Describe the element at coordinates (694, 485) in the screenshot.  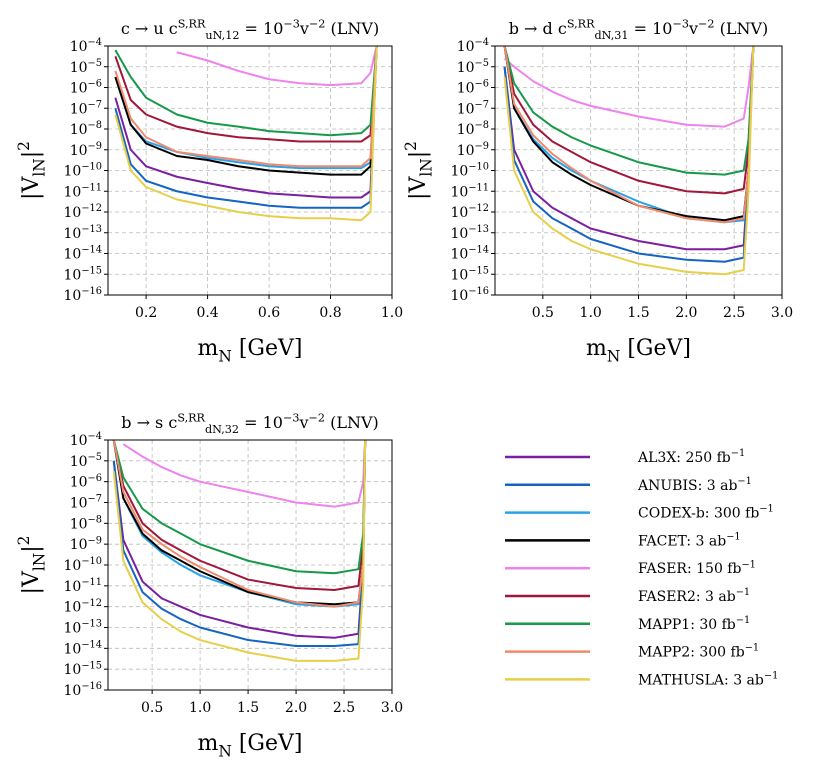
I see `legend-label: ANUBIS: 3 ab−1` at that location.